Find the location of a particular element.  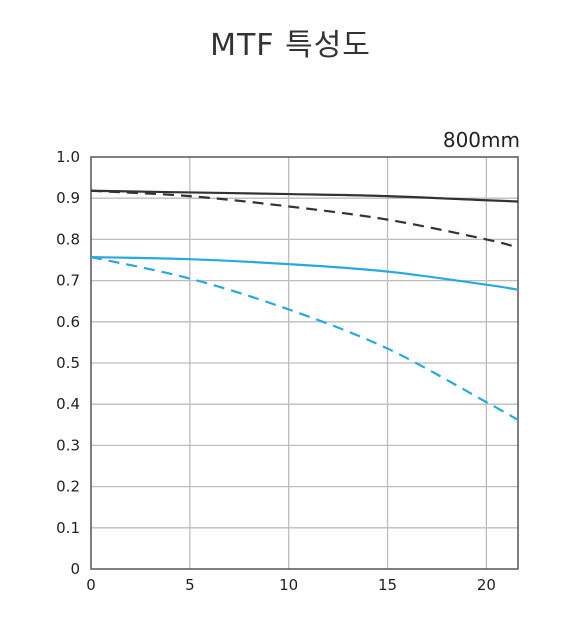

focal-length-label: 800mm is located at coordinates (481, 140).